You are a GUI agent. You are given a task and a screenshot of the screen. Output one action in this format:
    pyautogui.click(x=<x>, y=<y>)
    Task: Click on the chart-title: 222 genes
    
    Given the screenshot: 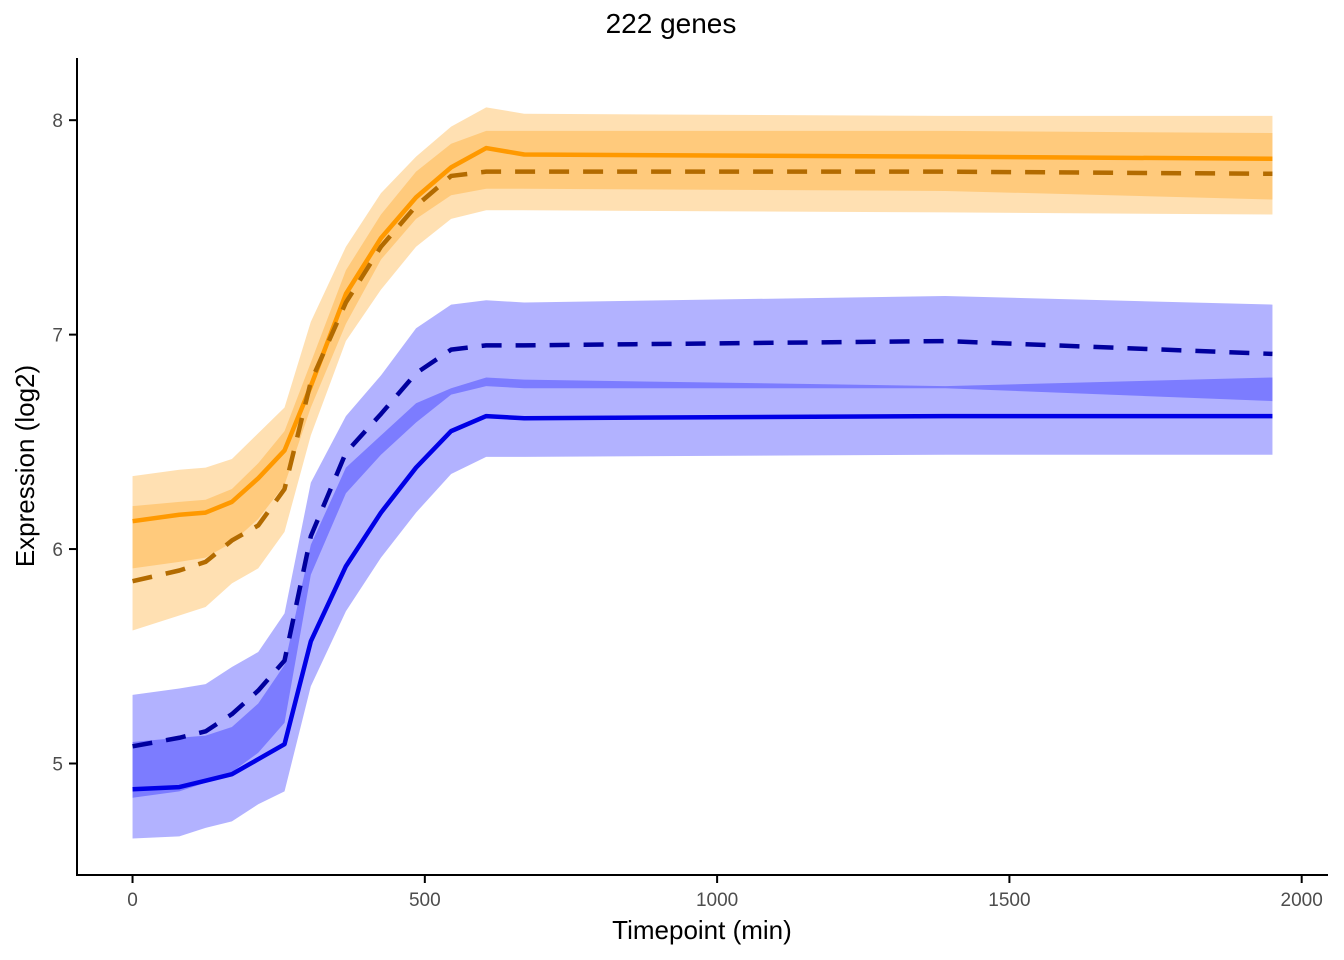 What is the action you would take?
    pyautogui.click(x=671, y=23)
    